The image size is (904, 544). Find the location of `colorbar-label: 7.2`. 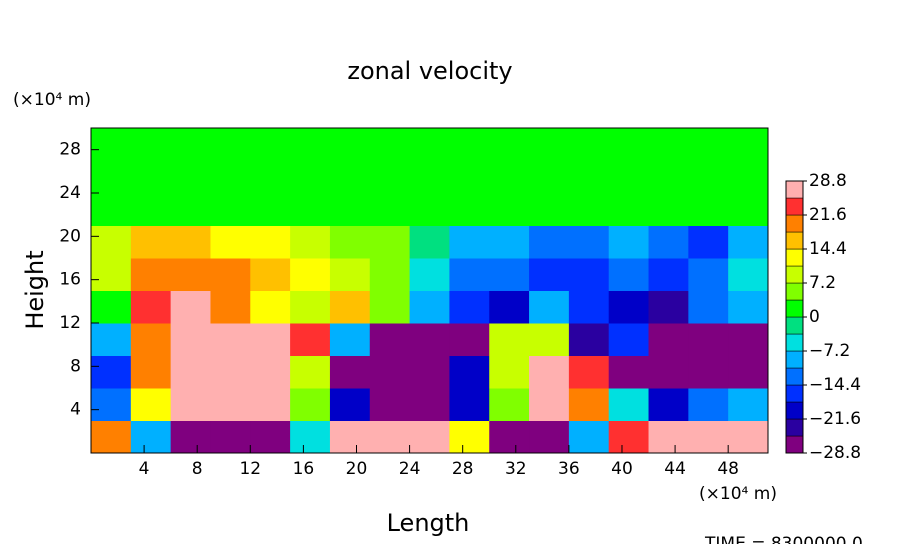

colorbar-label: 7.2 is located at coordinates (822, 283).